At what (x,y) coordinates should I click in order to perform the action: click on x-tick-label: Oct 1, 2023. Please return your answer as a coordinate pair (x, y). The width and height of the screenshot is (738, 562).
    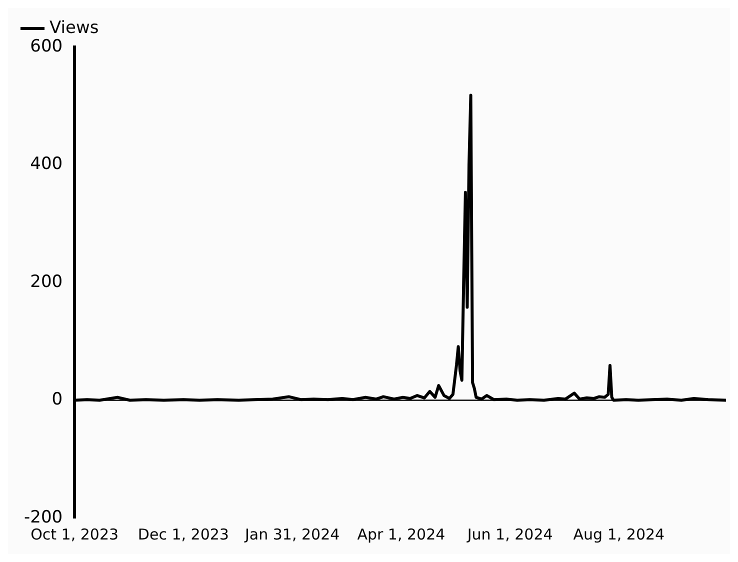
    Looking at the image, I should click on (74, 534).